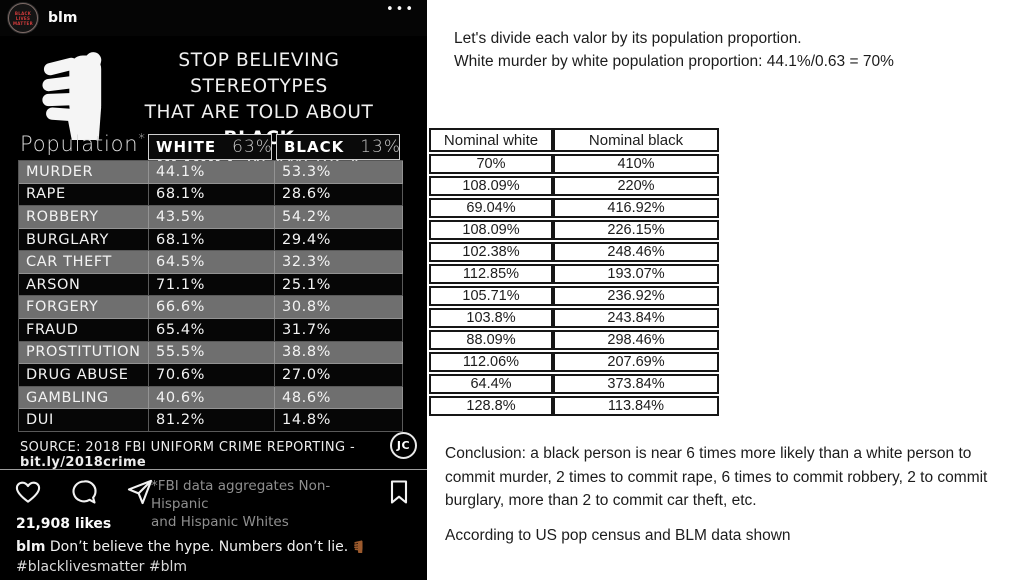  Describe the element at coordinates (212, 285) in the screenshot. I see `crime-white-cell: 71.1%` at that location.